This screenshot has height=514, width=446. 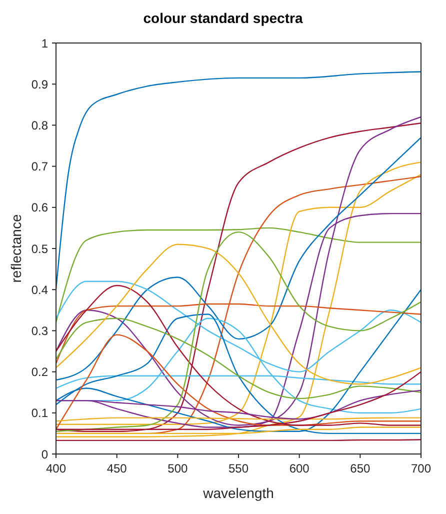 What do you see at coordinates (117, 469) in the screenshot?
I see `x-tick-label: 450` at bounding box center [117, 469].